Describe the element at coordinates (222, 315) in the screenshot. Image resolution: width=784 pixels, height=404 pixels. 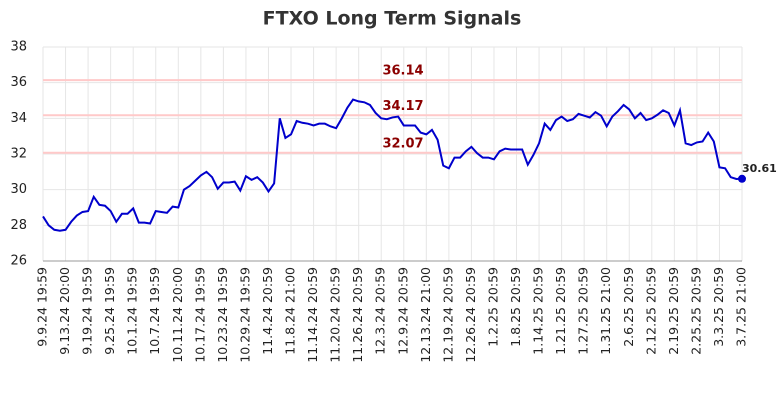
I see `x-tick-label: 10.23.24 19:59` at that location.